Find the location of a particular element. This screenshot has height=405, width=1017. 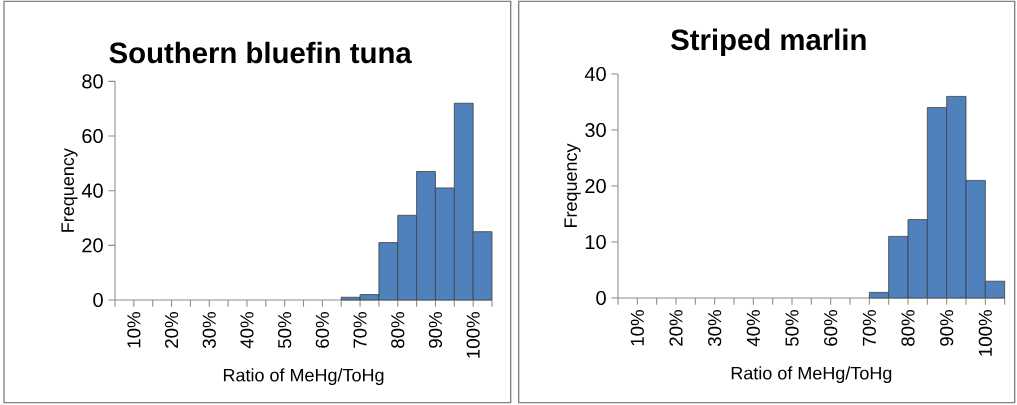

y-tick-label: 10 is located at coordinates (595, 242).